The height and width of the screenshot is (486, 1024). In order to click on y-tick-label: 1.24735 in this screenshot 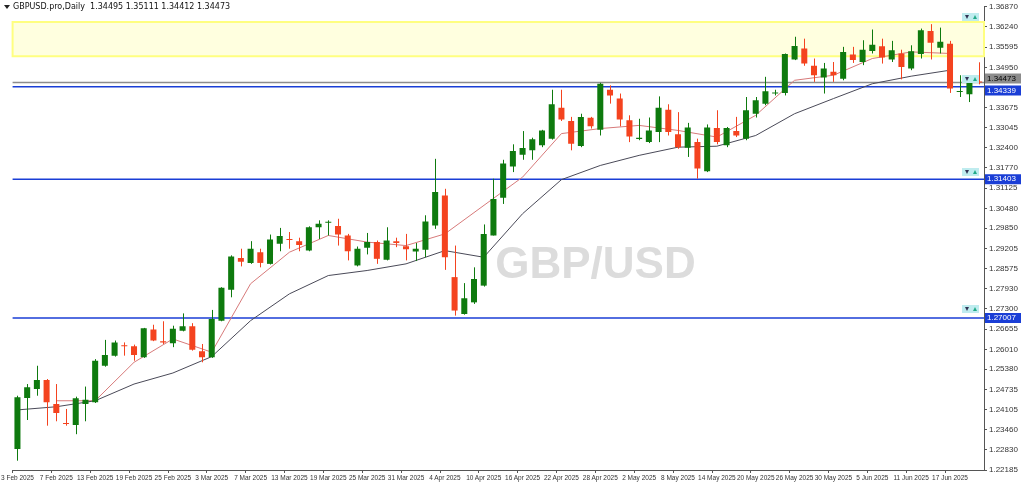, I will do `click(1004, 389)`.